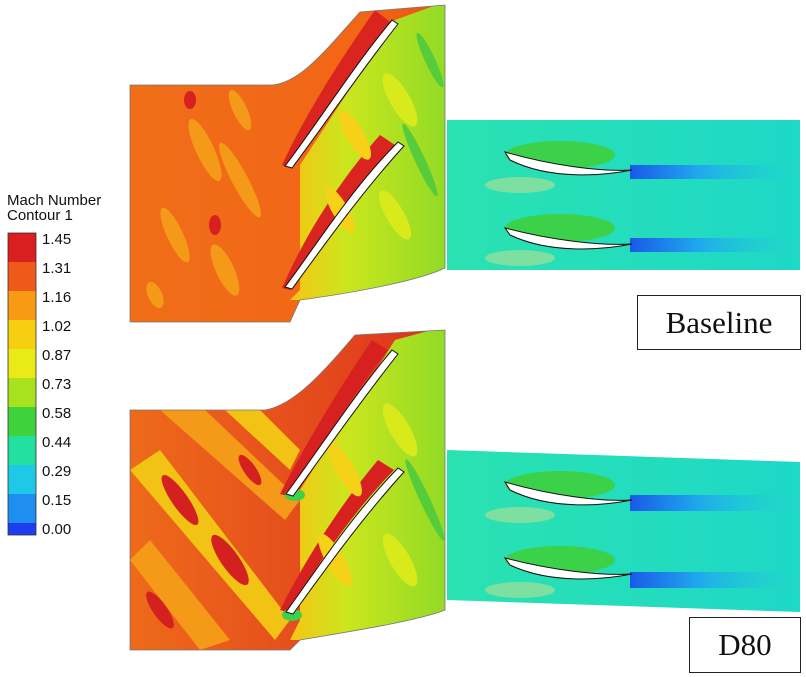 This screenshot has height=677, width=806. What do you see at coordinates (745, 645) in the screenshot?
I see `d80-label: D80` at bounding box center [745, 645].